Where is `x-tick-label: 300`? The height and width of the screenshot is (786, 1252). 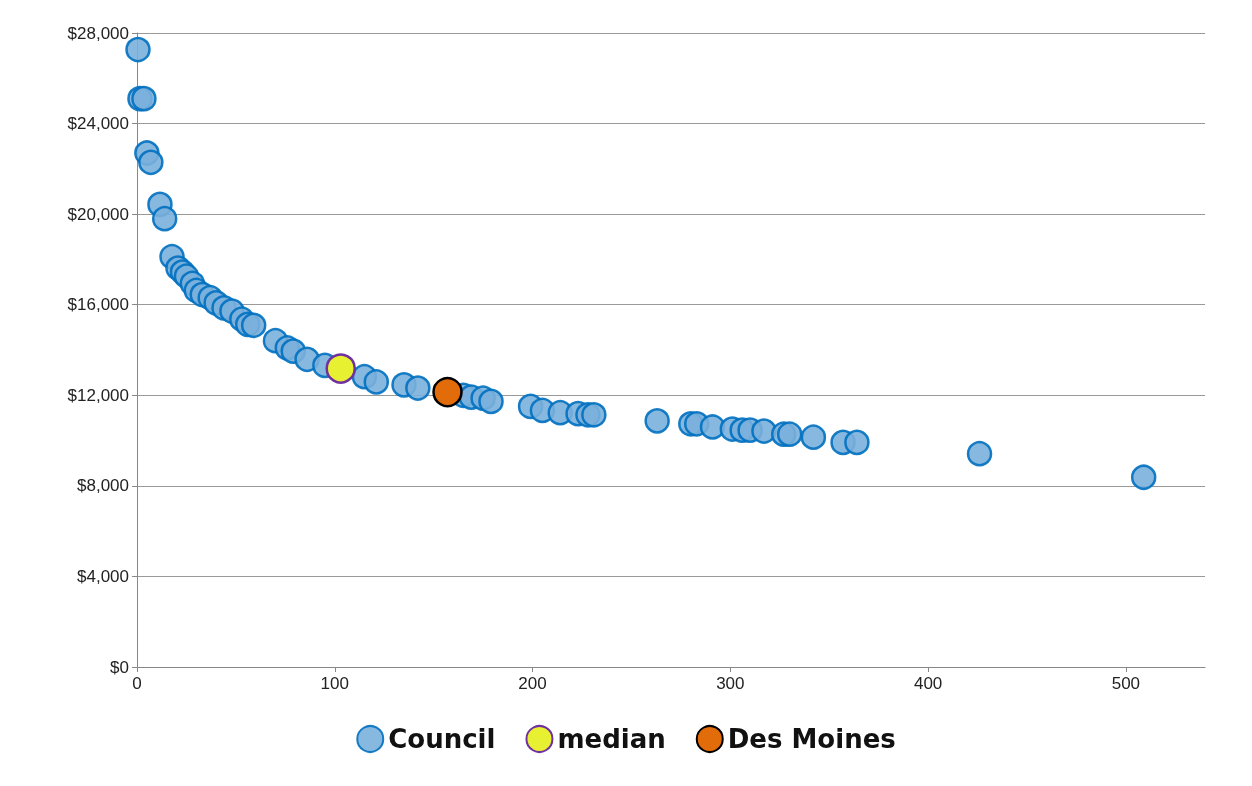 x-tick-label: 300 is located at coordinates (730, 683).